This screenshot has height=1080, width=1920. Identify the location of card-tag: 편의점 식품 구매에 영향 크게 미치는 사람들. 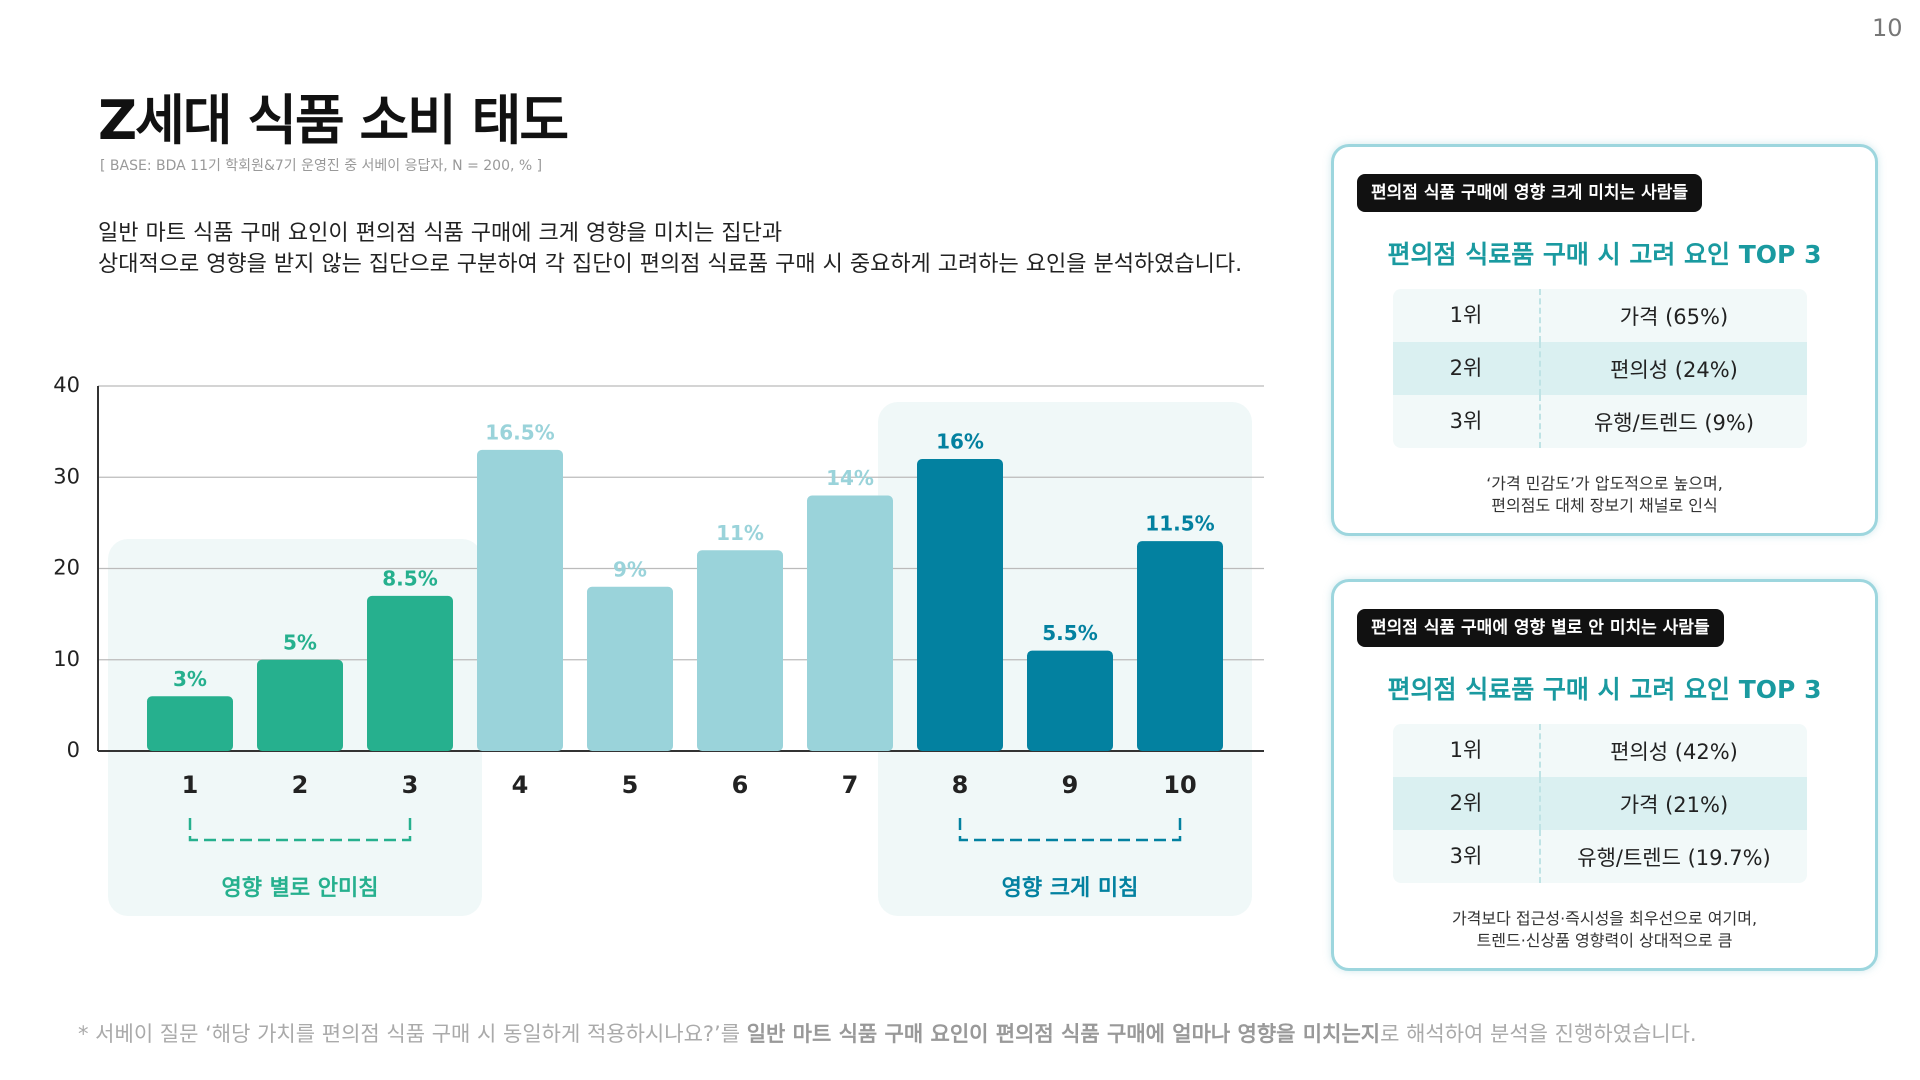
(1530, 193).